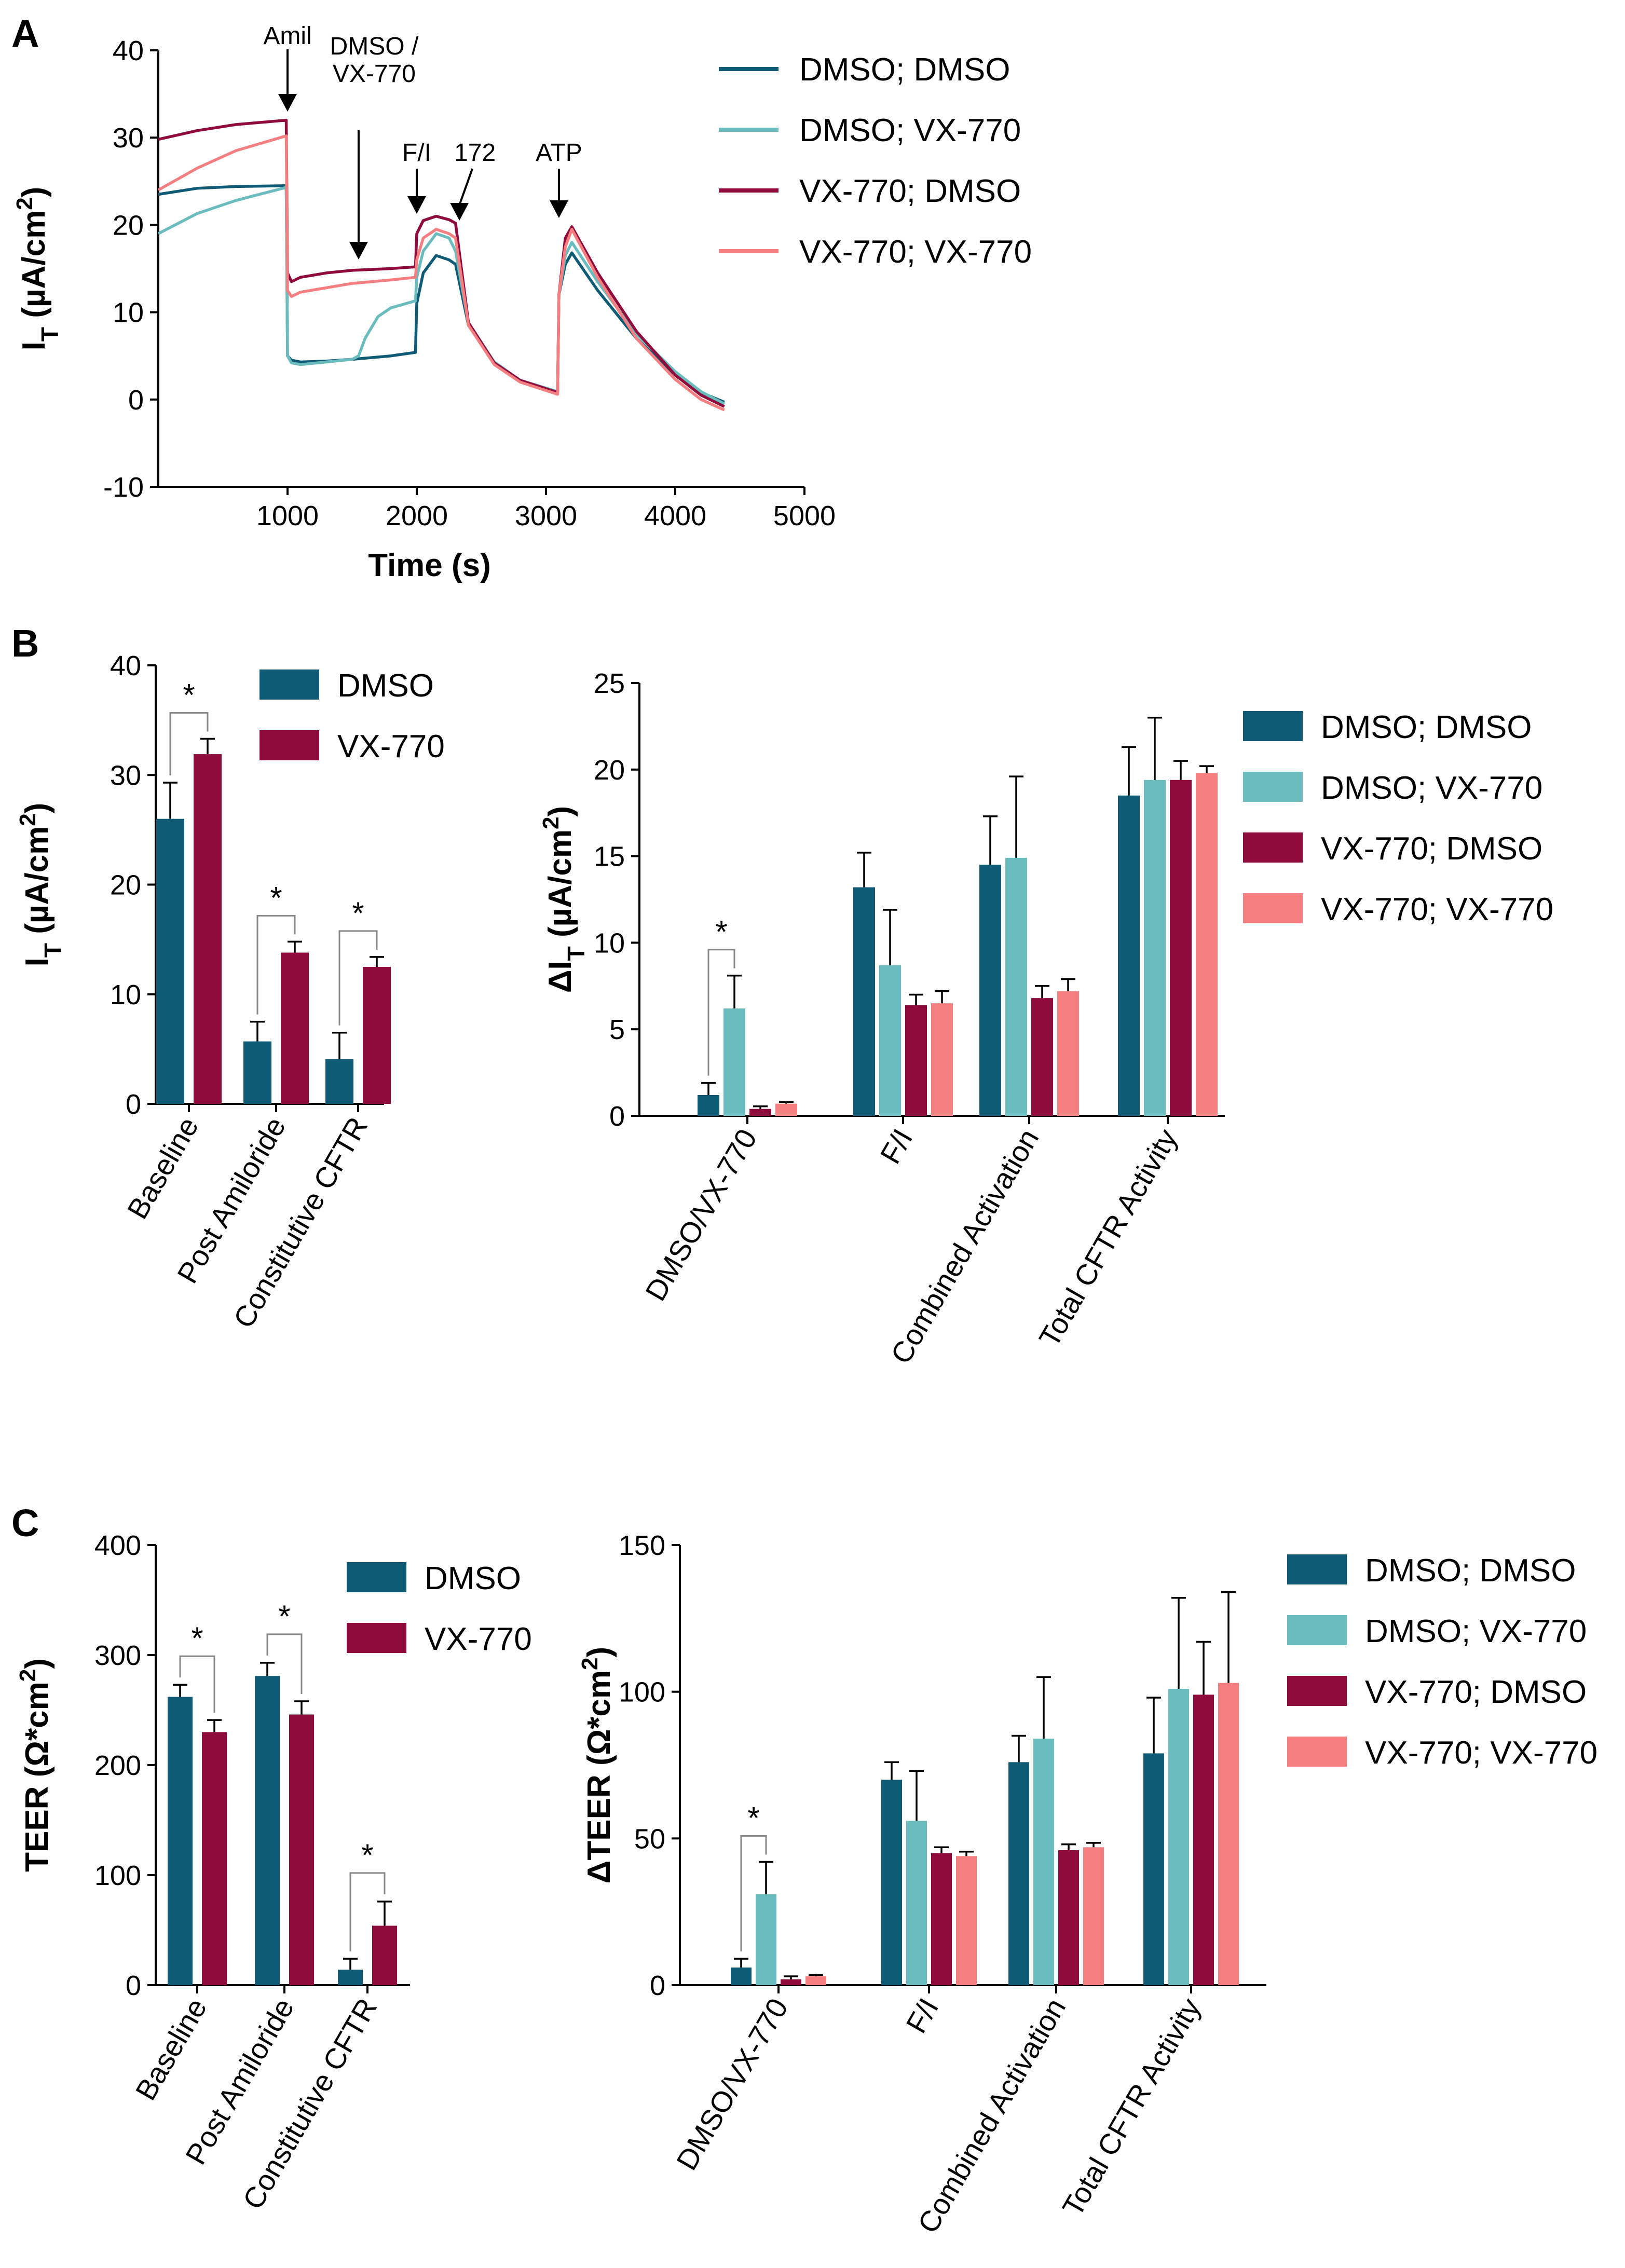  What do you see at coordinates (129, 50) in the screenshot?
I see `y-tick-label: 40` at bounding box center [129, 50].